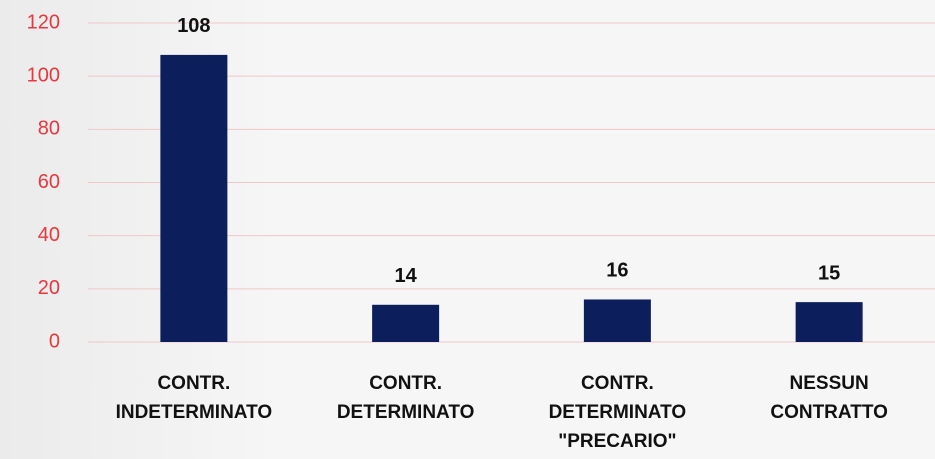 The width and height of the screenshot is (935, 459). Describe the element at coordinates (829, 383) in the screenshot. I see `x-tick-label: NESSUN` at that location.